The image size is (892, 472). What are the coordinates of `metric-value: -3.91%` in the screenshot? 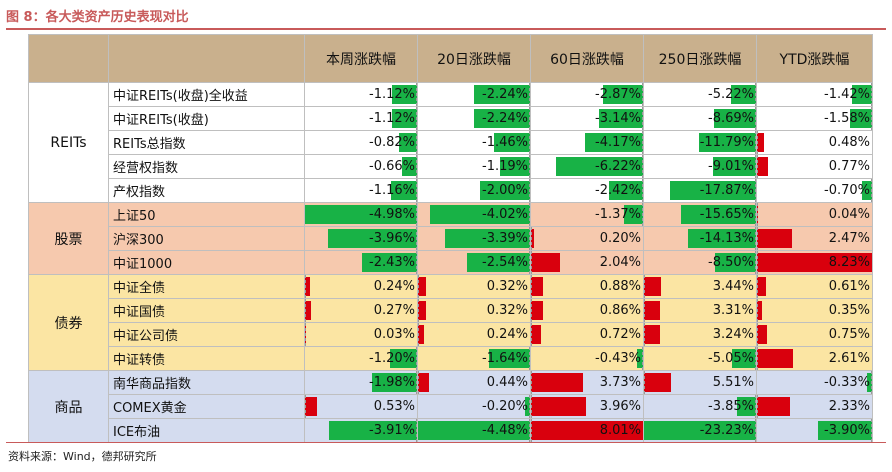 It's located at (392, 430).